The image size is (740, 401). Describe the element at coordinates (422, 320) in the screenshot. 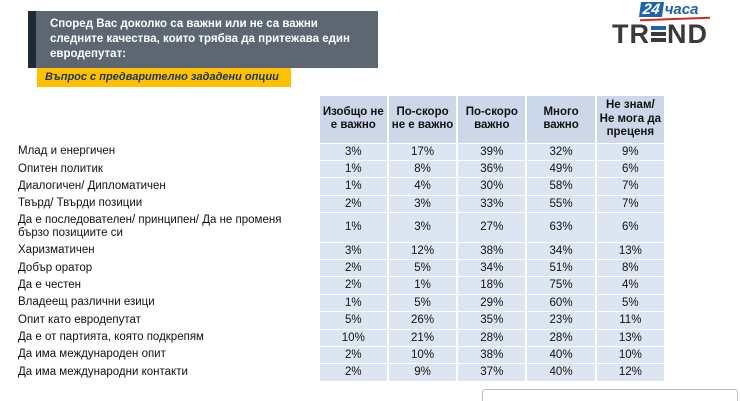

I see `cell-value: 26%` at that location.